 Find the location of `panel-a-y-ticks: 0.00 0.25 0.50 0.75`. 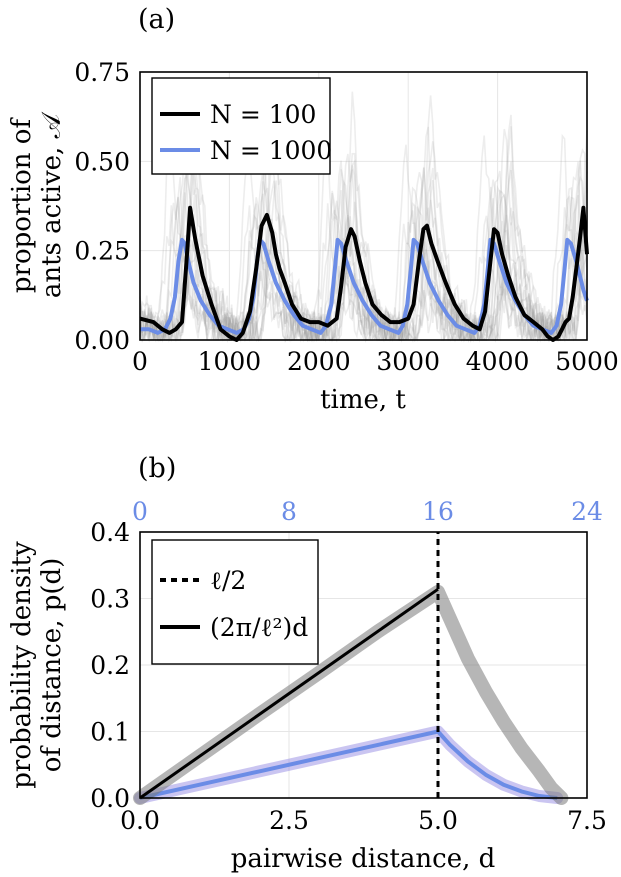

panel-a-y-ticks: 0.00 0.25 0.50 0.75 is located at coordinates (102, 206).